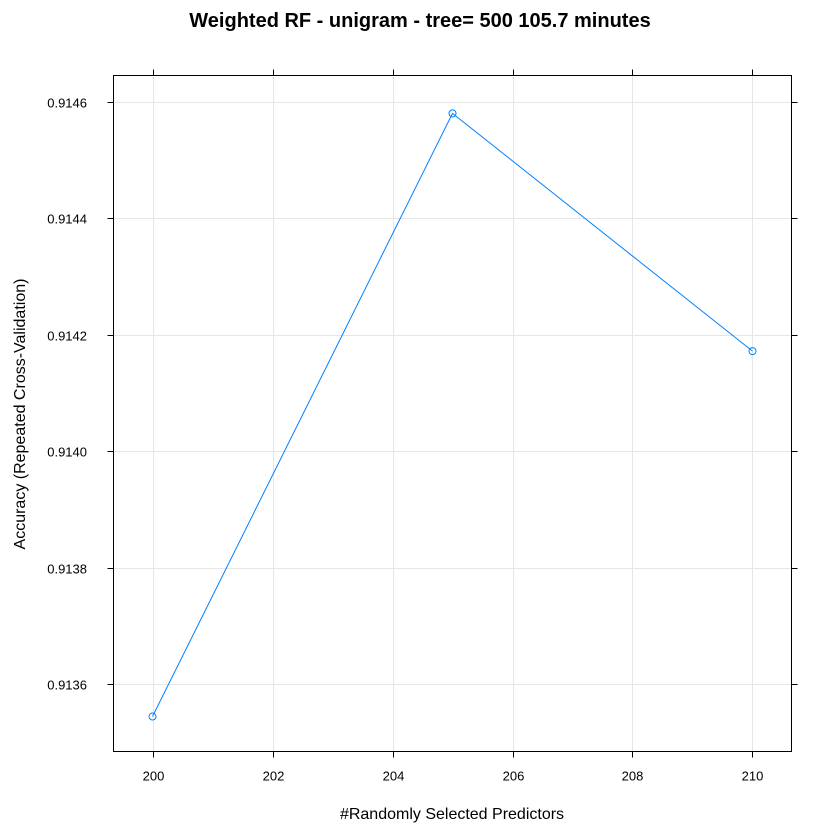 Image resolution: width=840 pixels, height=840 pixels. What do you see at coordinates (67, 452) in the screenshot?
I see `y-tick-label: 0.9140` at bounding box center [67, 452].